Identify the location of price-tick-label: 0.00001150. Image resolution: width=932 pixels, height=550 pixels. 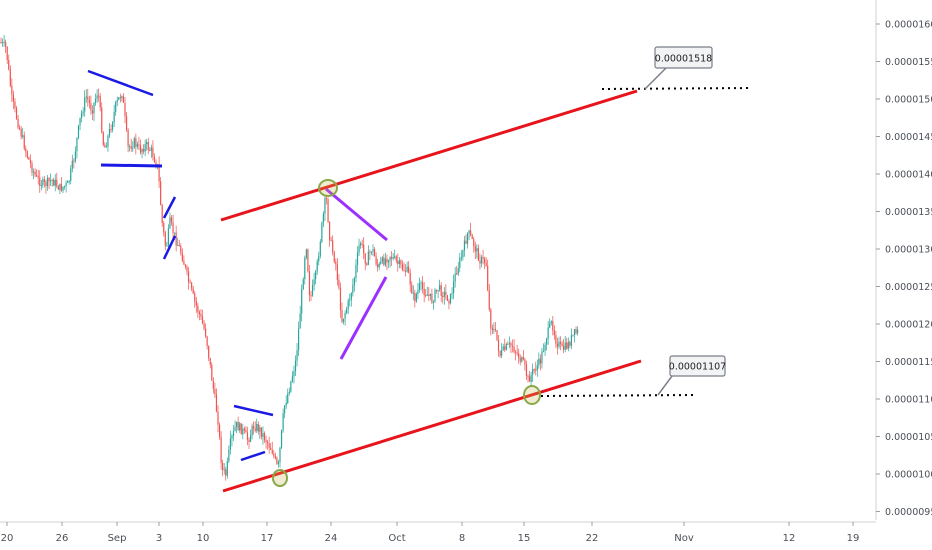
(908, 362).